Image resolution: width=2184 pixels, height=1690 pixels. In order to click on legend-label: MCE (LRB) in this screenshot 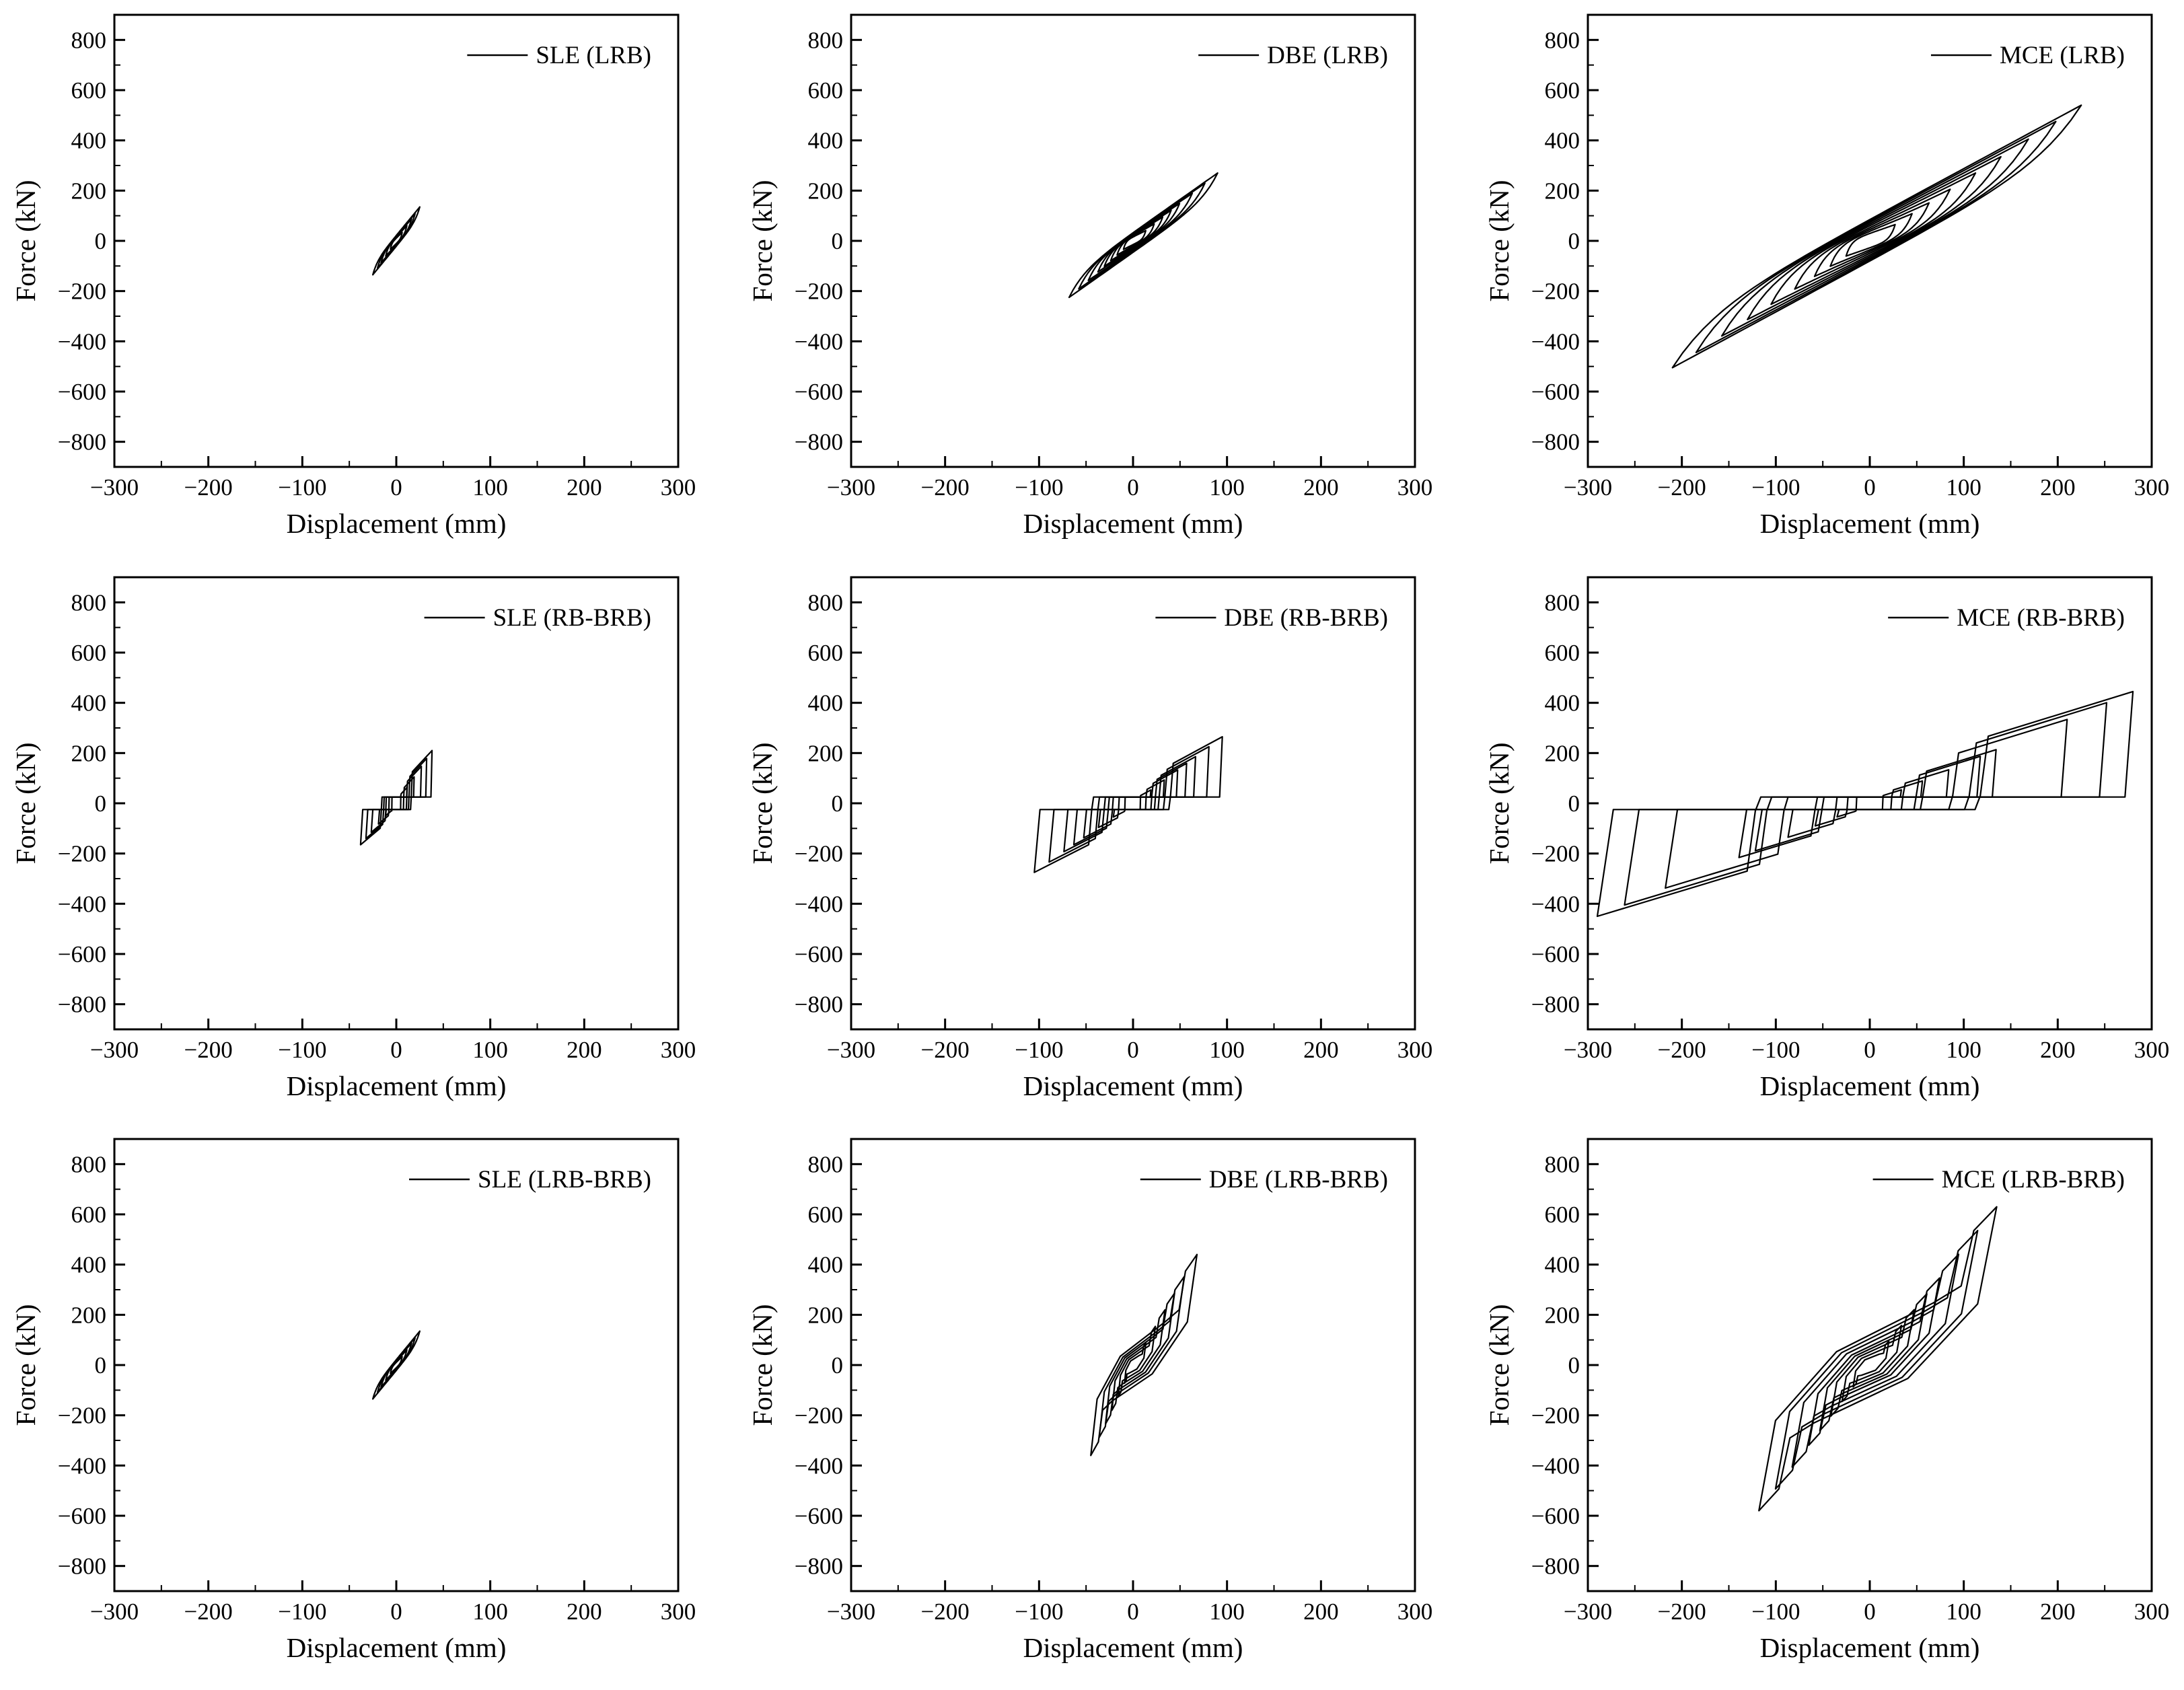, I will do `click(2062, 55)`.